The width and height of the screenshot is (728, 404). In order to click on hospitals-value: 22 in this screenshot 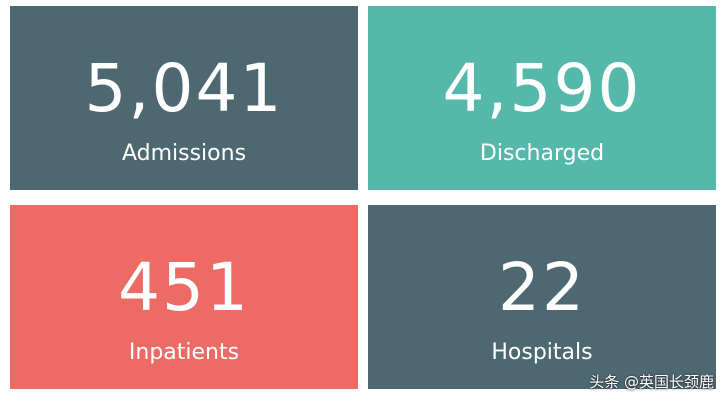, I will do `click(542, 287)`.